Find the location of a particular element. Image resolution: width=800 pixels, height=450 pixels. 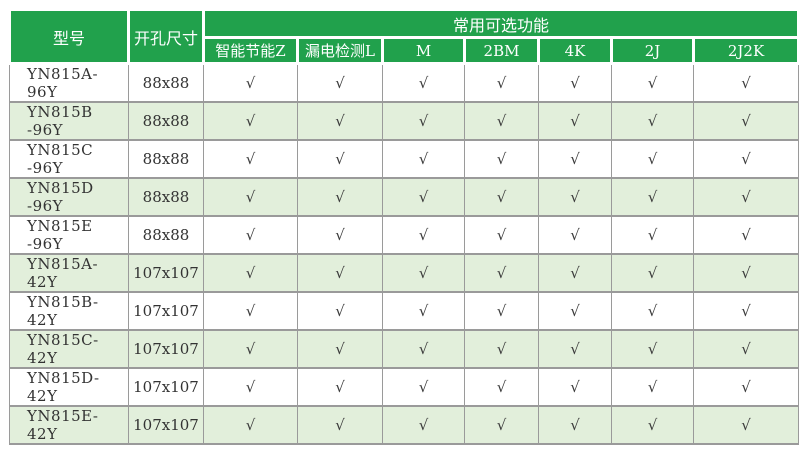

model-cell: YN815A-42Y is located at coordinates (69, 273).